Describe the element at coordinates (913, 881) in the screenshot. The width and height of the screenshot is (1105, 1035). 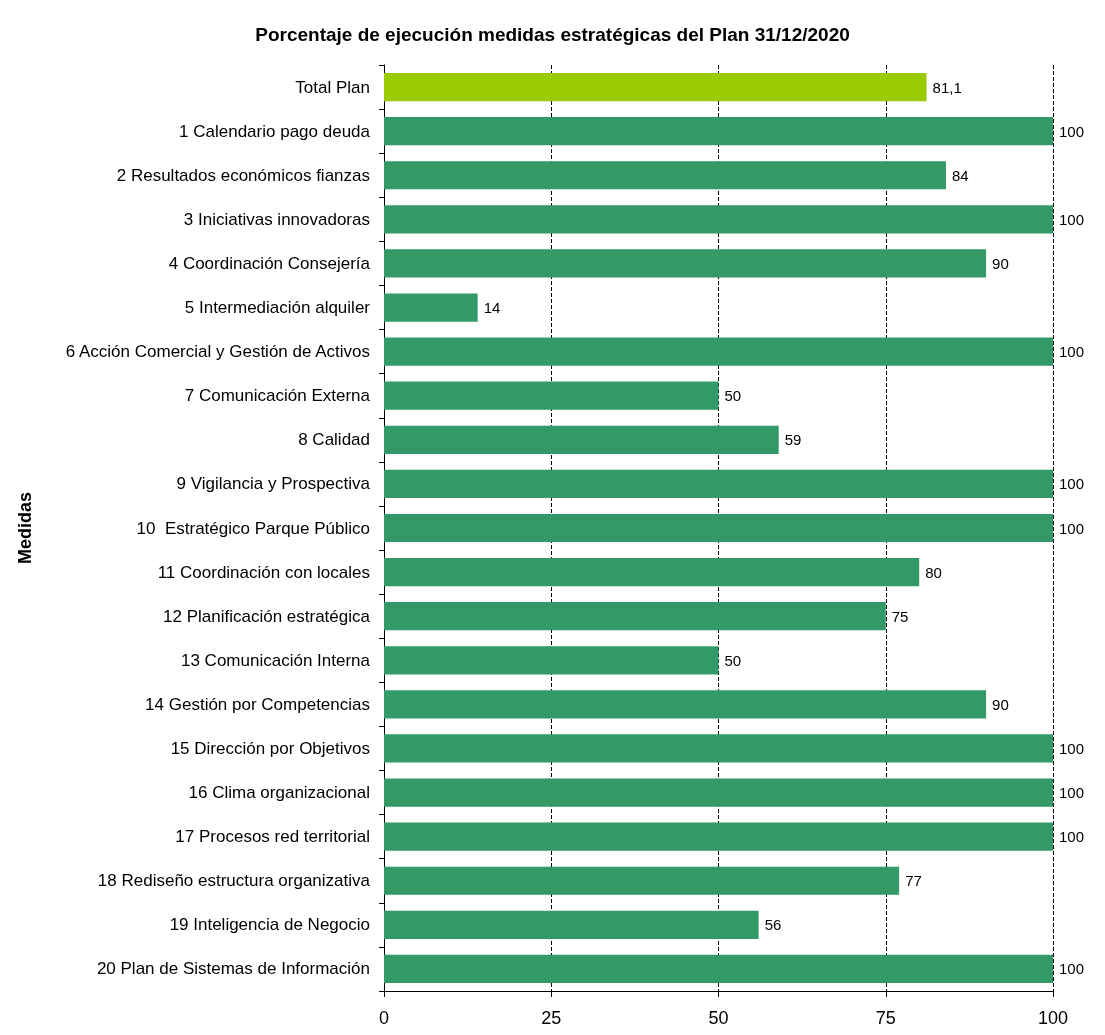
I see `data-label: 77` at that location.